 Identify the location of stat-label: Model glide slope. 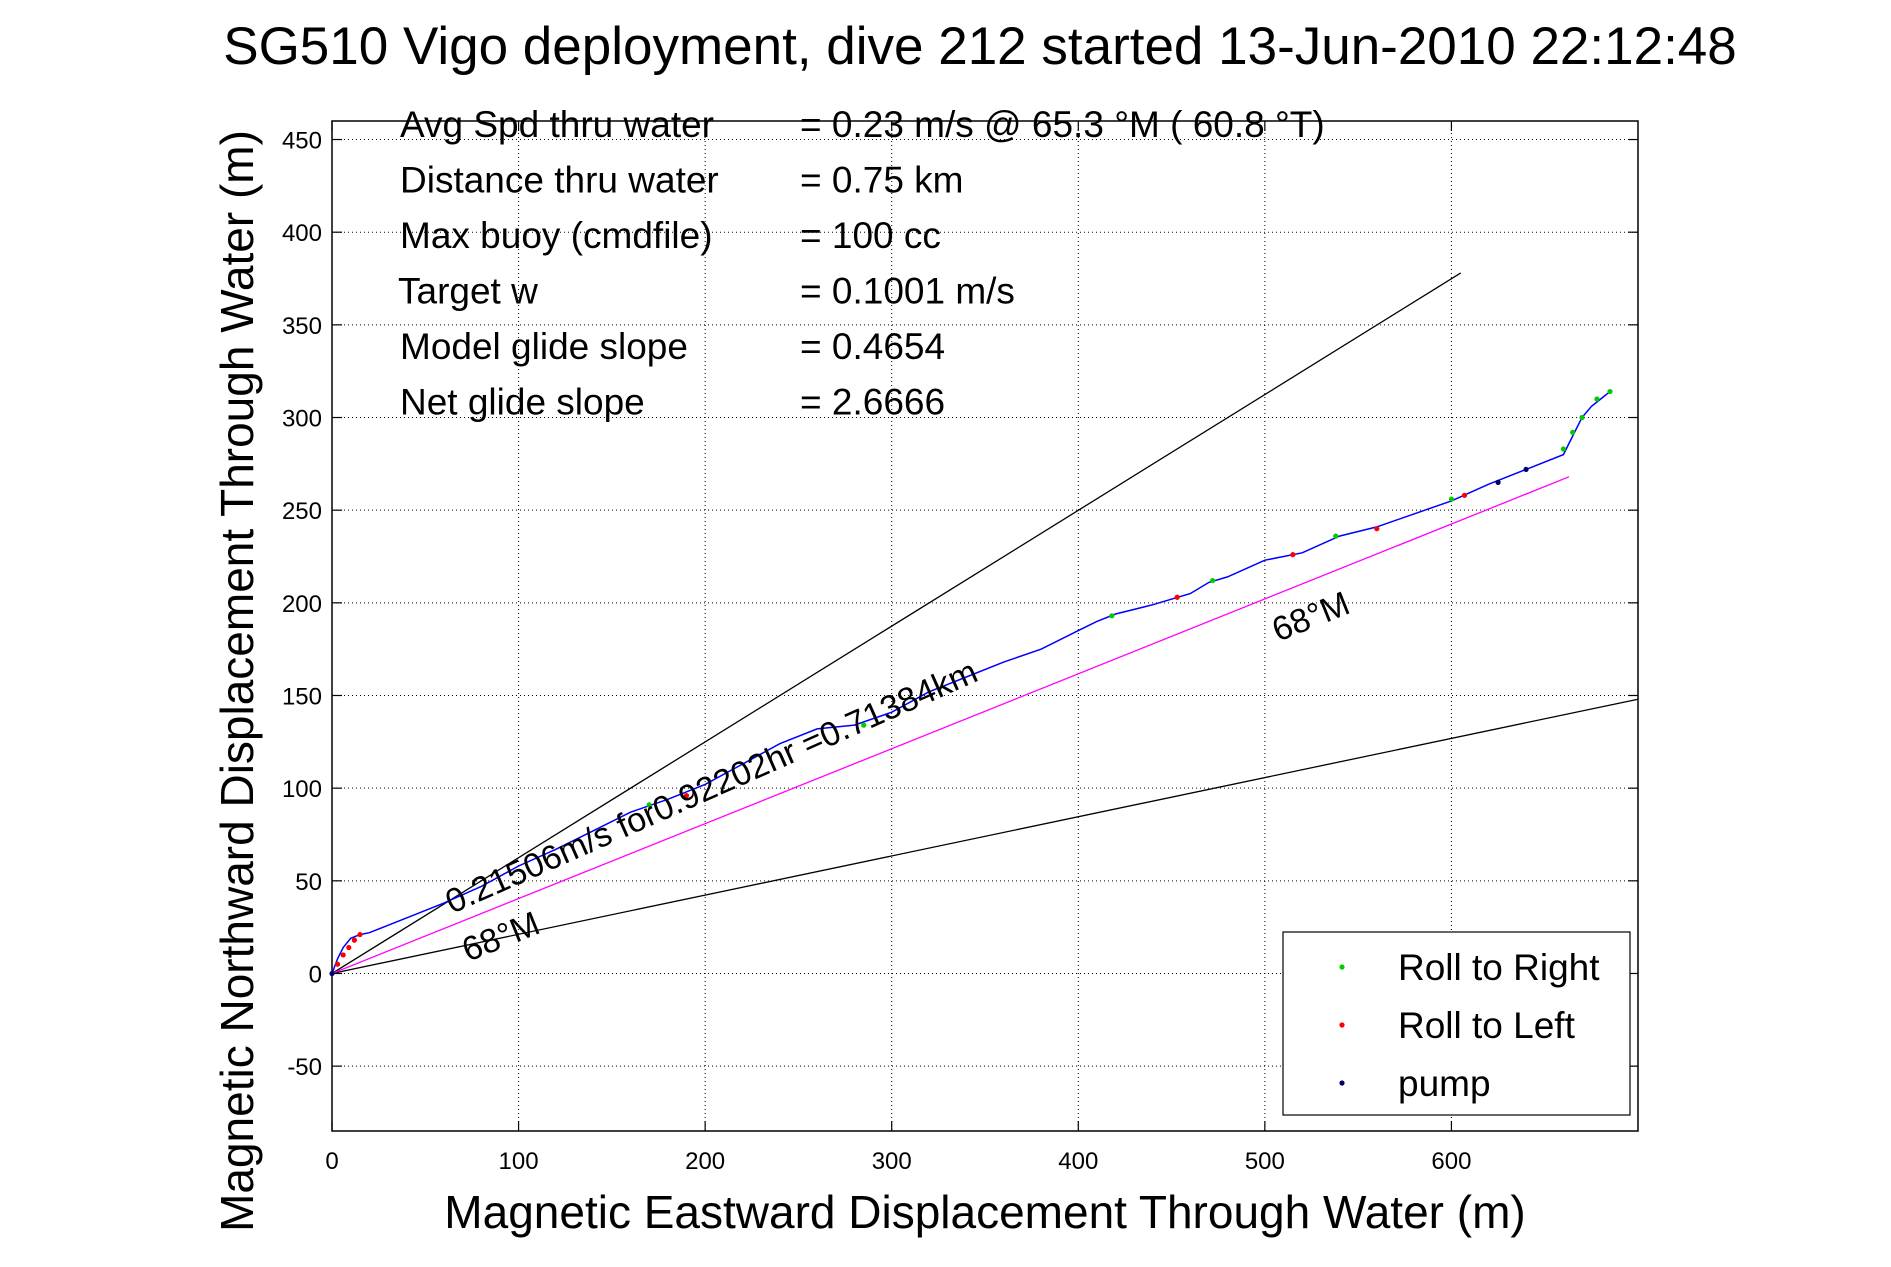
(544, 346).